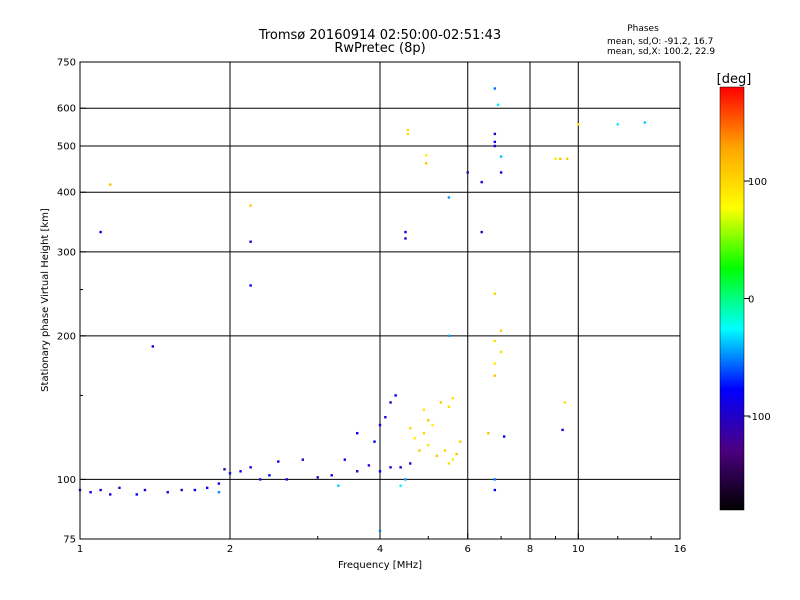  I want to click on phases-title: Phases, so click(643, 29).